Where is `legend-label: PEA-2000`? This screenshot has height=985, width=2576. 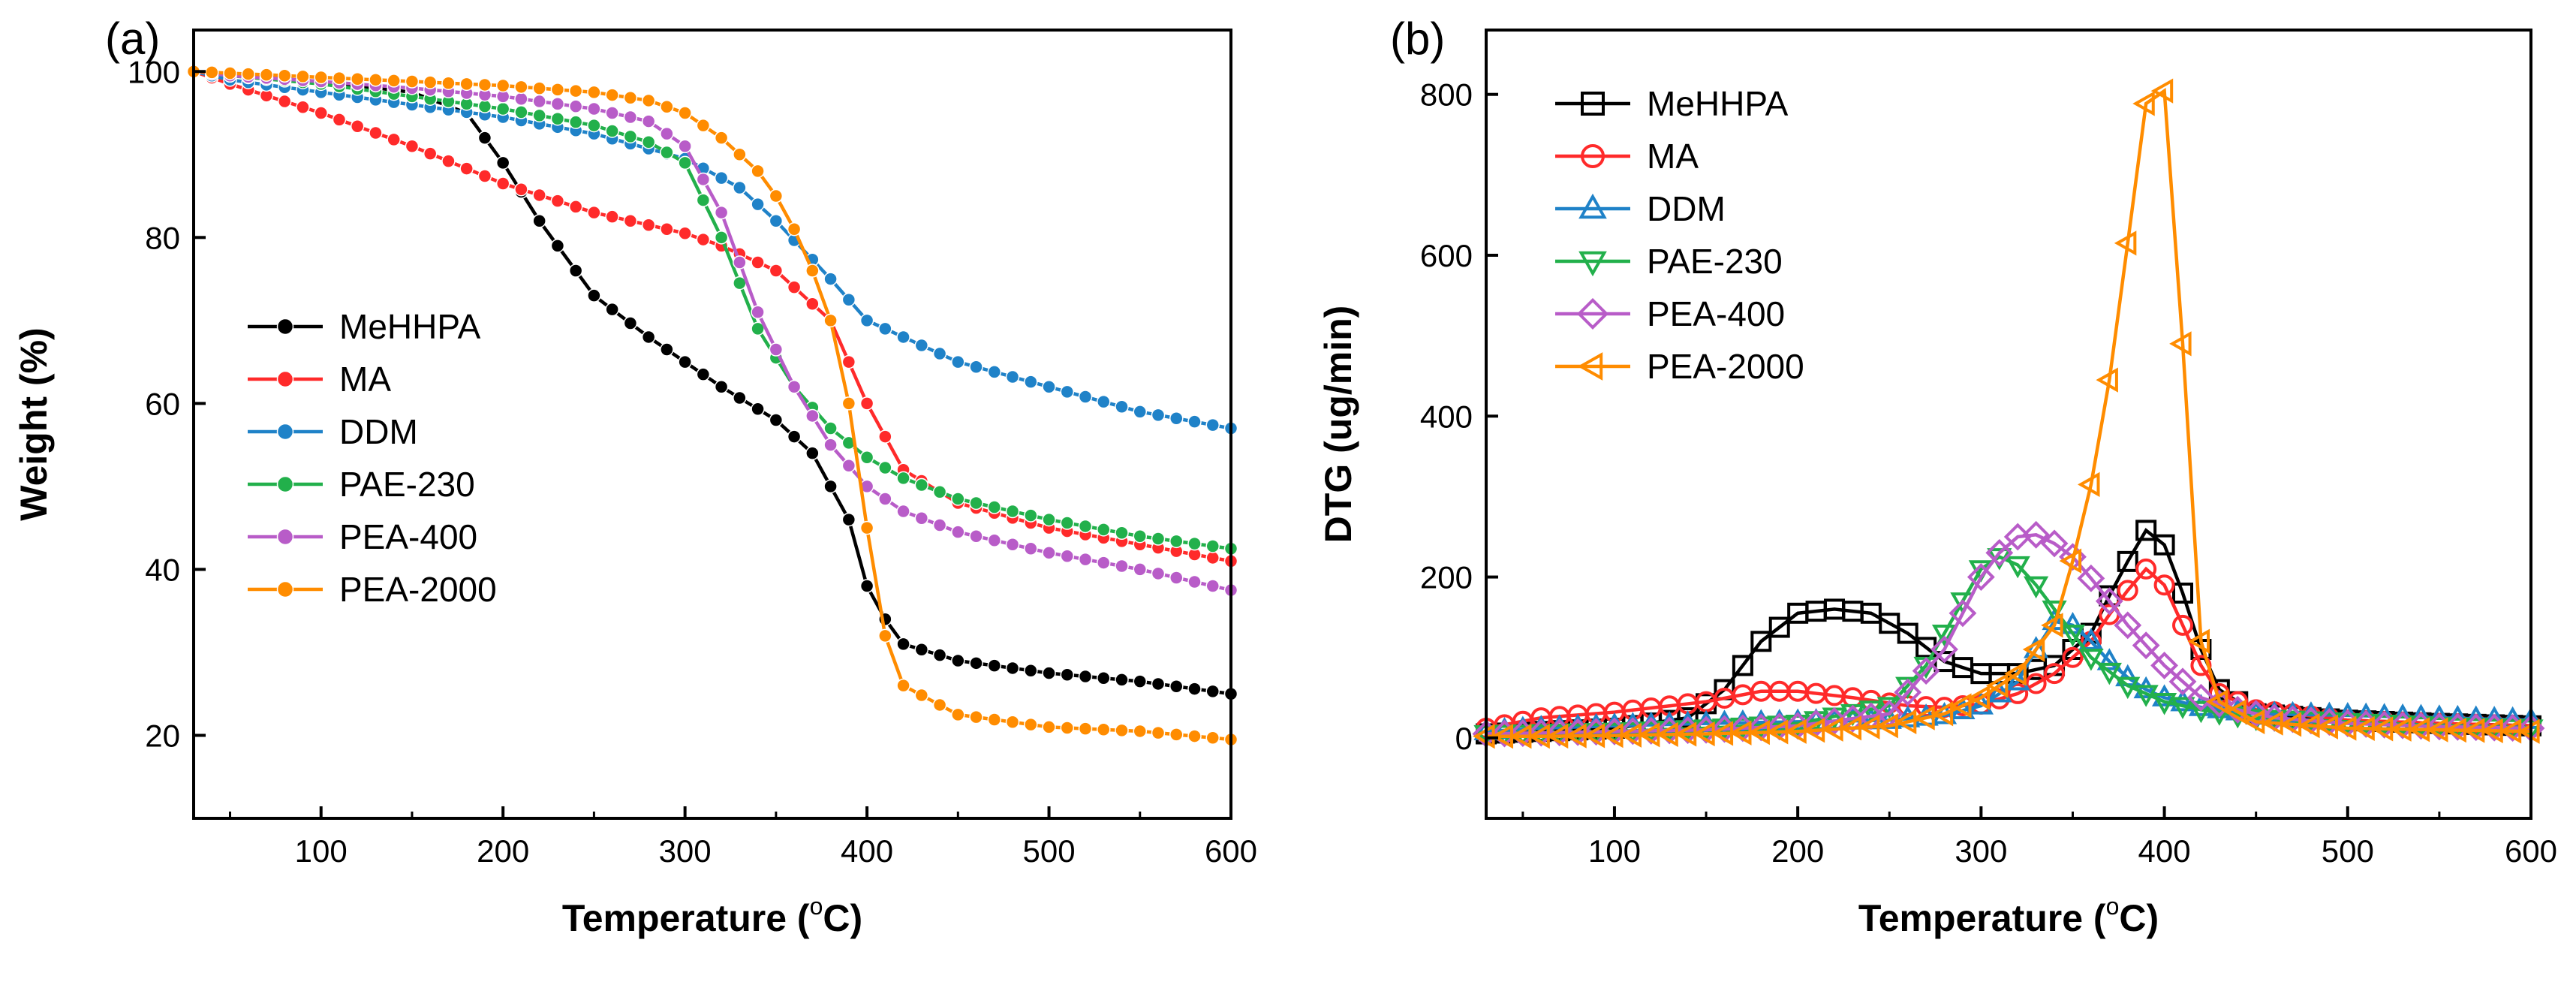 legend-label: PEA-2000 is located at coordinates (1725, 366).